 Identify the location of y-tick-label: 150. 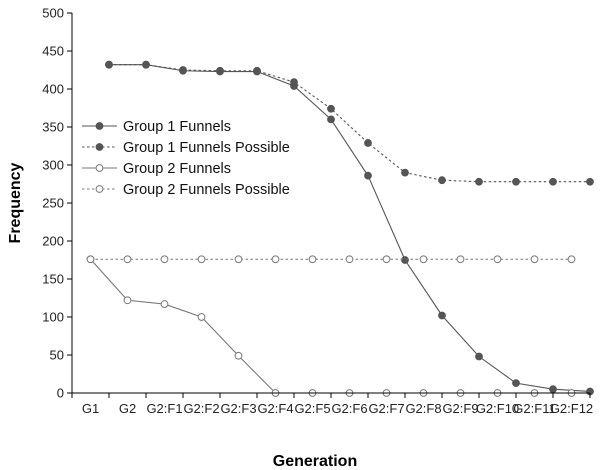
(53, 279).